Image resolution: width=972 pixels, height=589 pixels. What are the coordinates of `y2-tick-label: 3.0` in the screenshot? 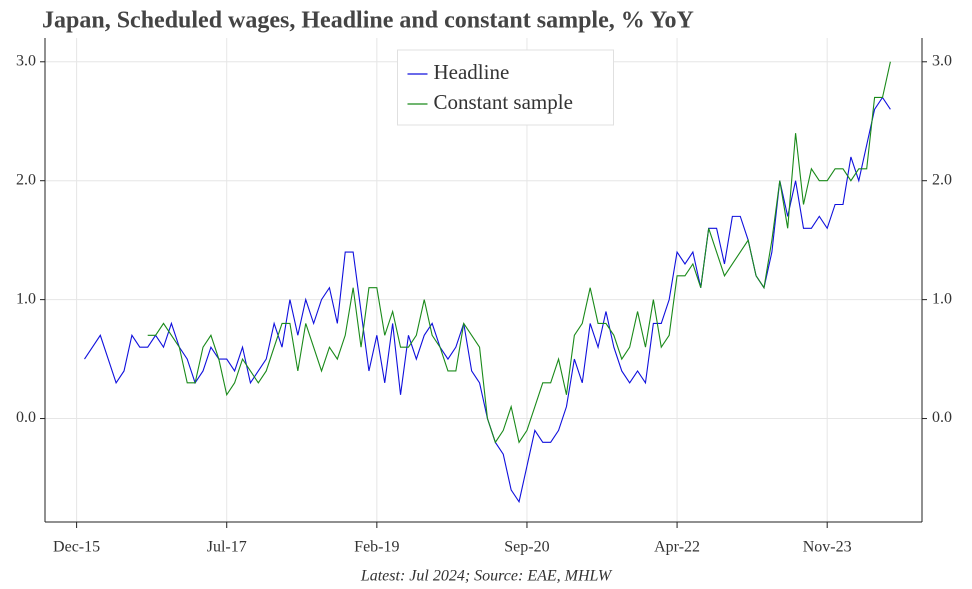 It's located at (942, 60).